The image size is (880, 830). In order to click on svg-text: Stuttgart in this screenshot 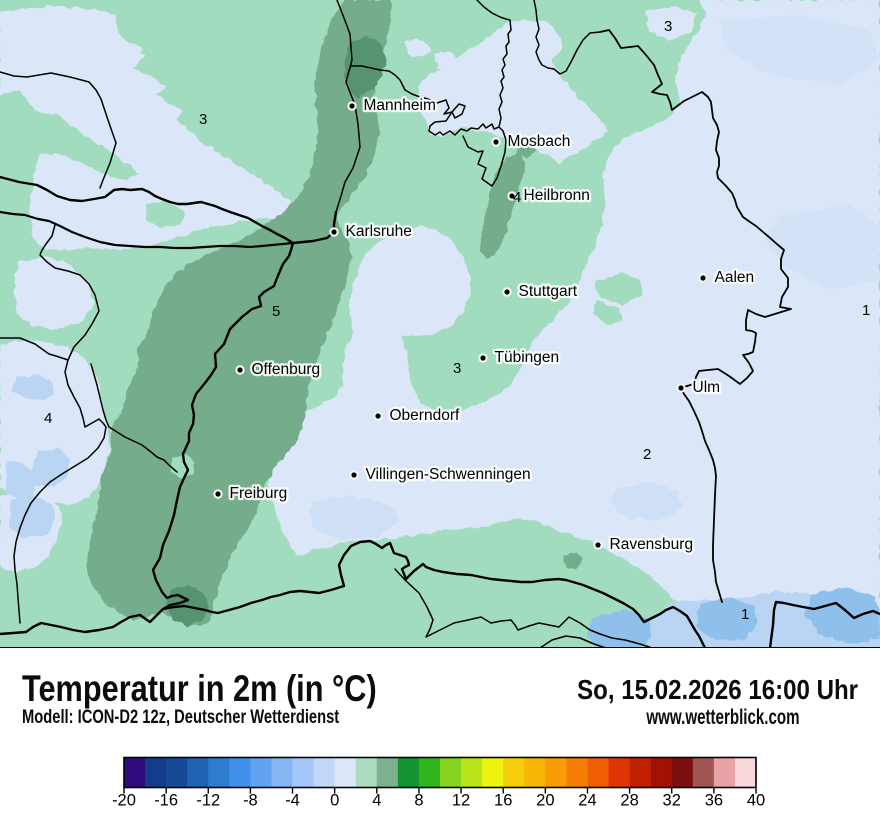, I will do `click(548, 291)`.